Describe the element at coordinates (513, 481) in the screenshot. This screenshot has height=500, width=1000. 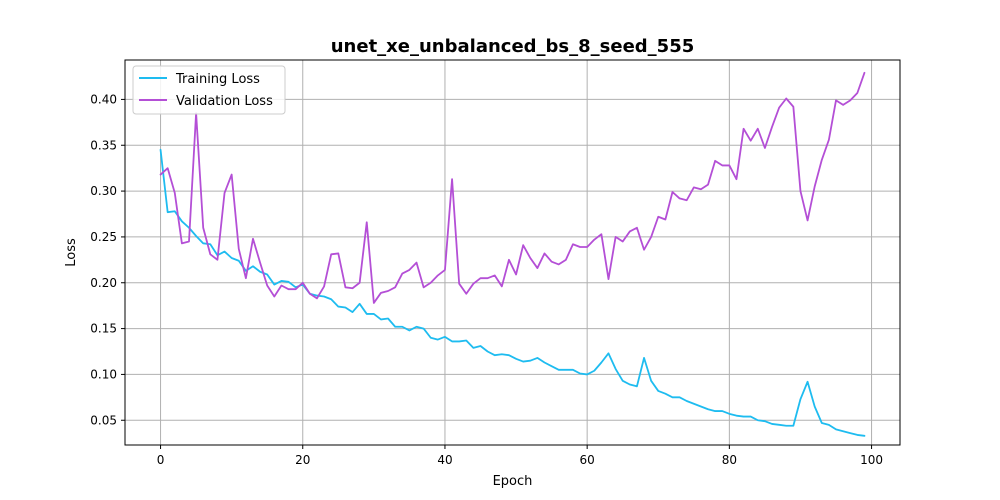
I see `x-axis-label: Epoch` at that location.